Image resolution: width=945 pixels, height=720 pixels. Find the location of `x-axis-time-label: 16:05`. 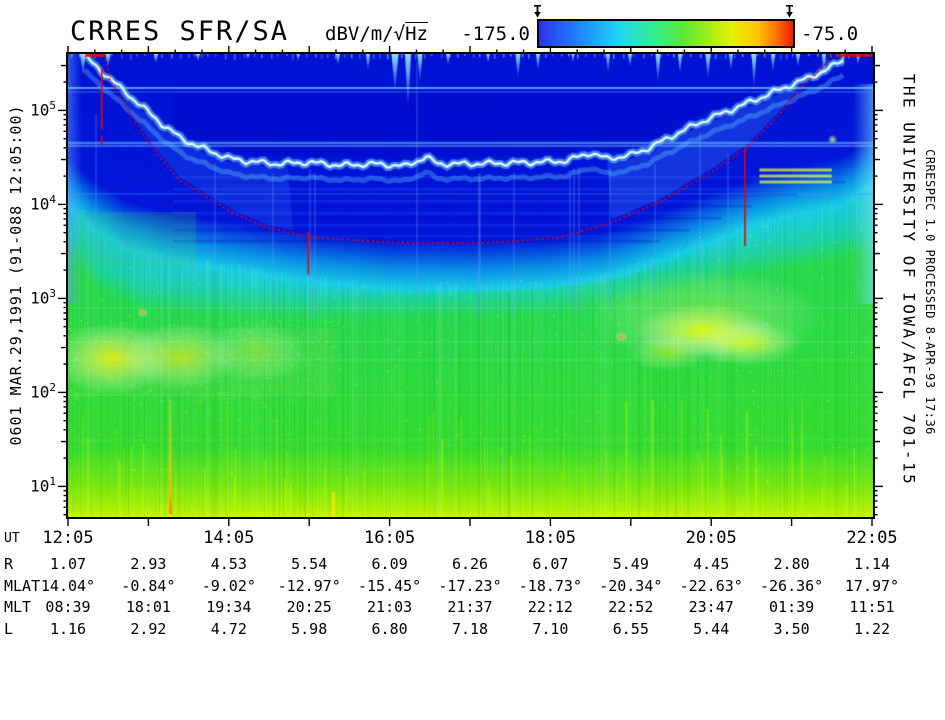

x-axis-time-label: 16:05 is located at coordinates (390, 538).